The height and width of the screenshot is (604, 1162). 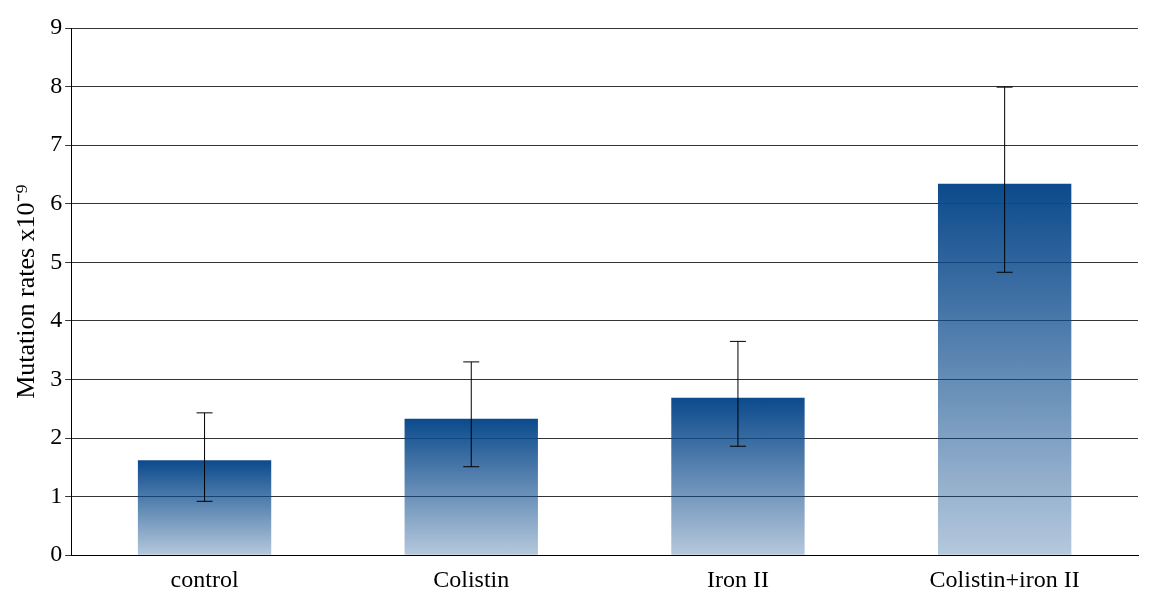 I want to click on y-tick-label: 5, so click(x=56, y=260).